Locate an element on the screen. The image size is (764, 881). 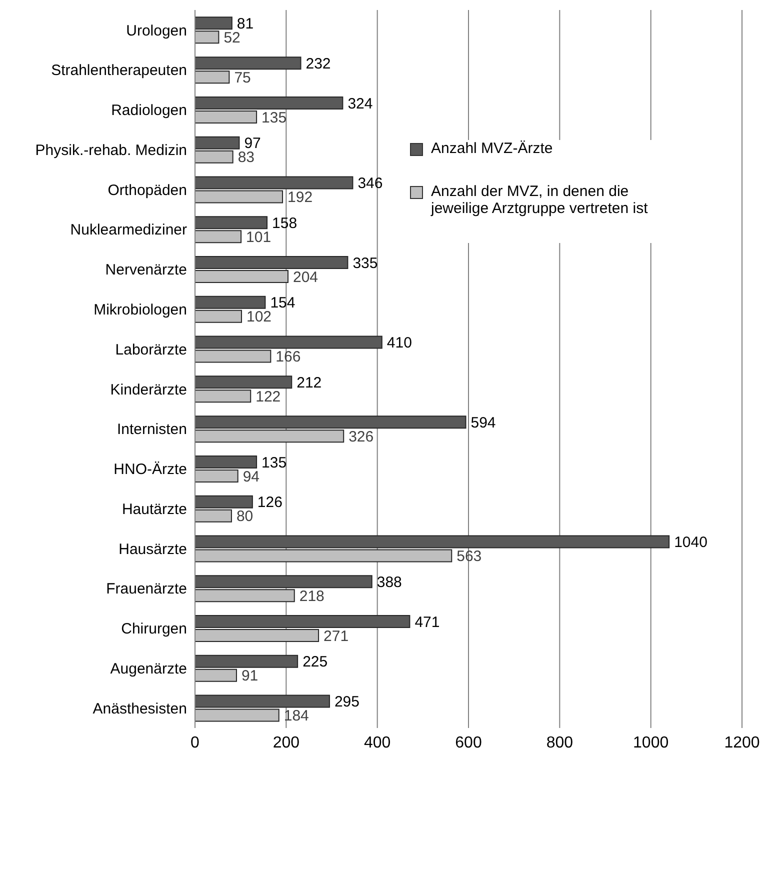
data-label: 212 is located at coordinates (309, 383).